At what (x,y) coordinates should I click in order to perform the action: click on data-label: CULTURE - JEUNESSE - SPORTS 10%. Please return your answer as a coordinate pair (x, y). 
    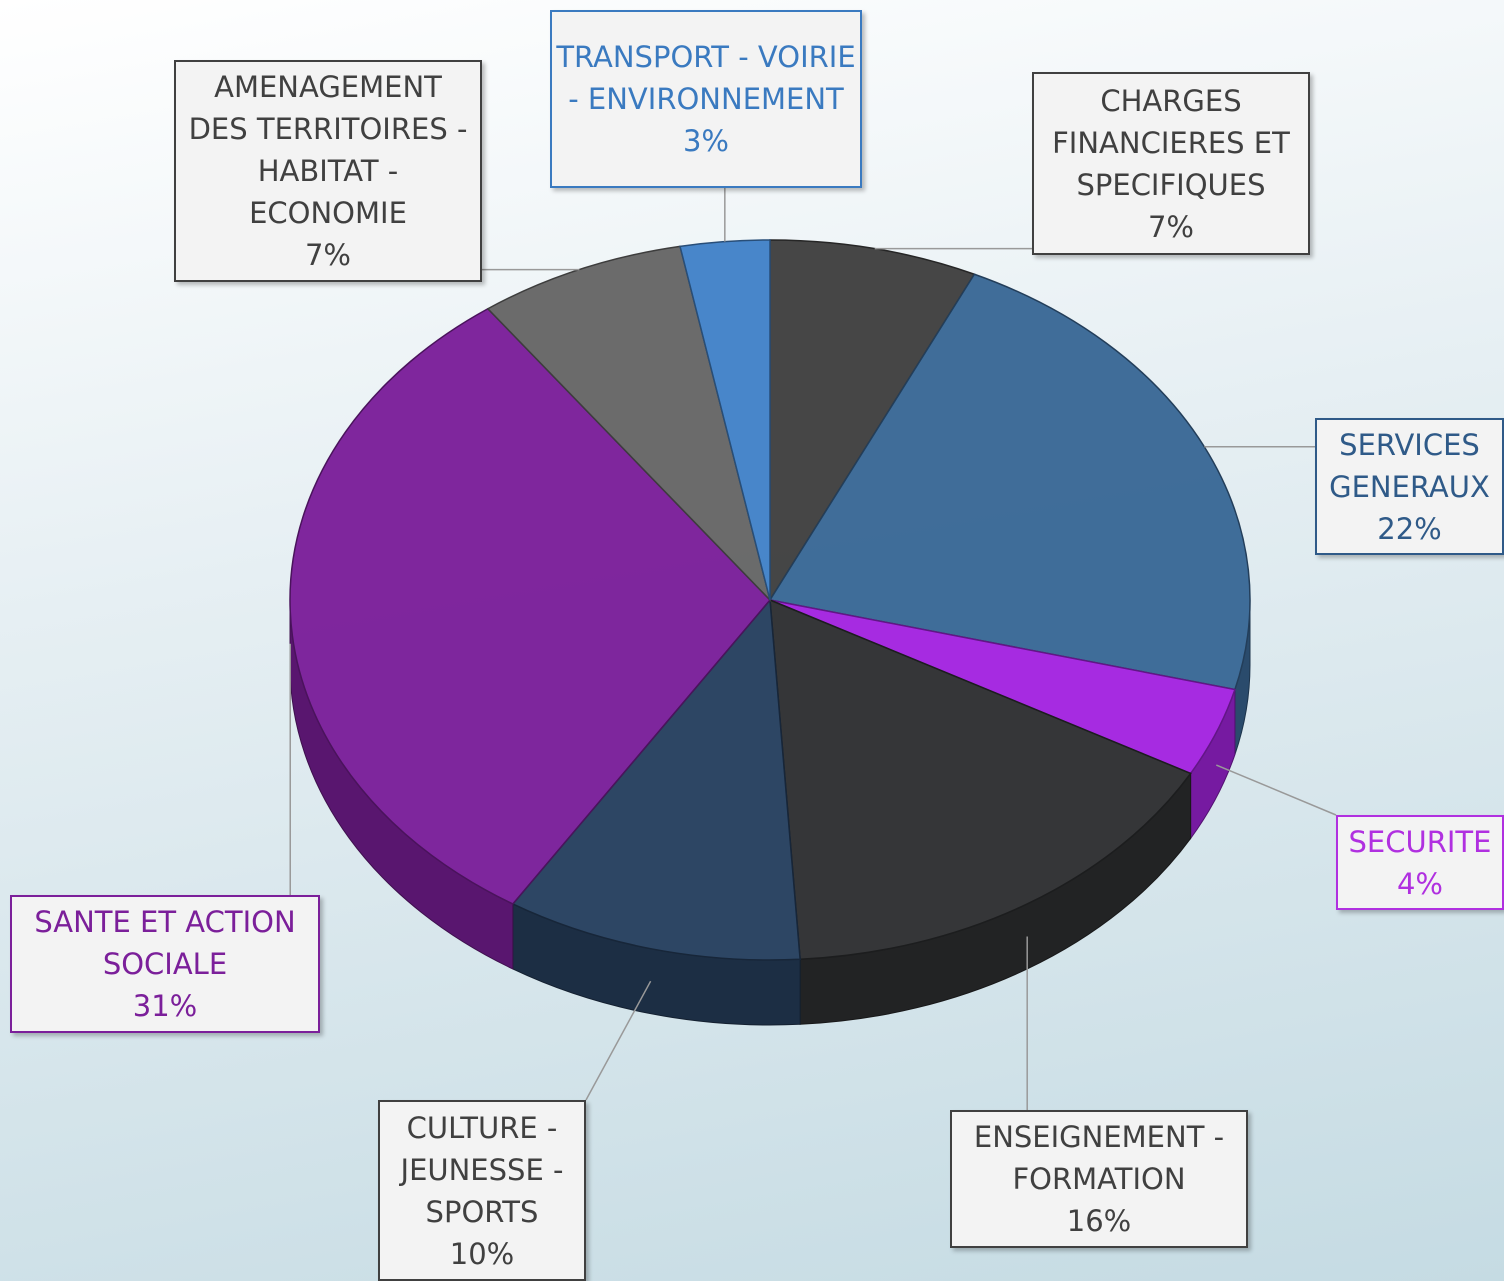
    Looking at the image, I should click on (482, 1190).